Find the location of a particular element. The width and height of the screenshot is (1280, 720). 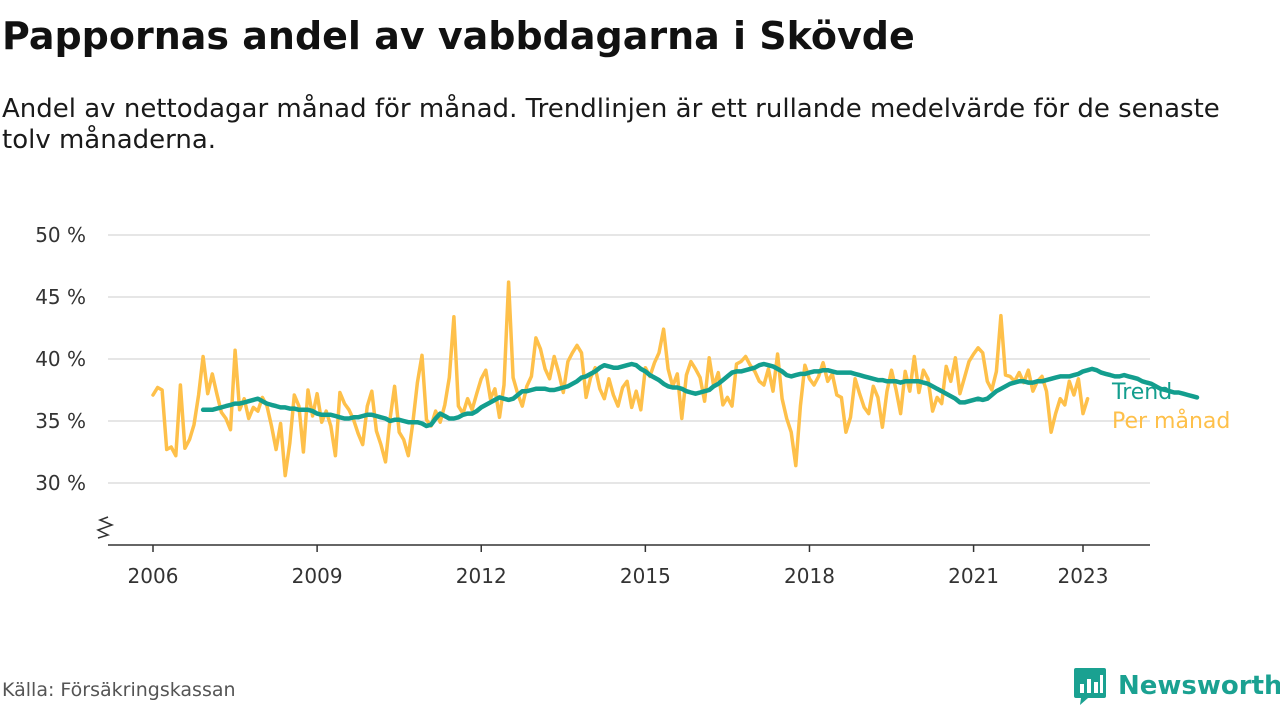

y-tick-label: 30 % is located at coordinates (60, 483).